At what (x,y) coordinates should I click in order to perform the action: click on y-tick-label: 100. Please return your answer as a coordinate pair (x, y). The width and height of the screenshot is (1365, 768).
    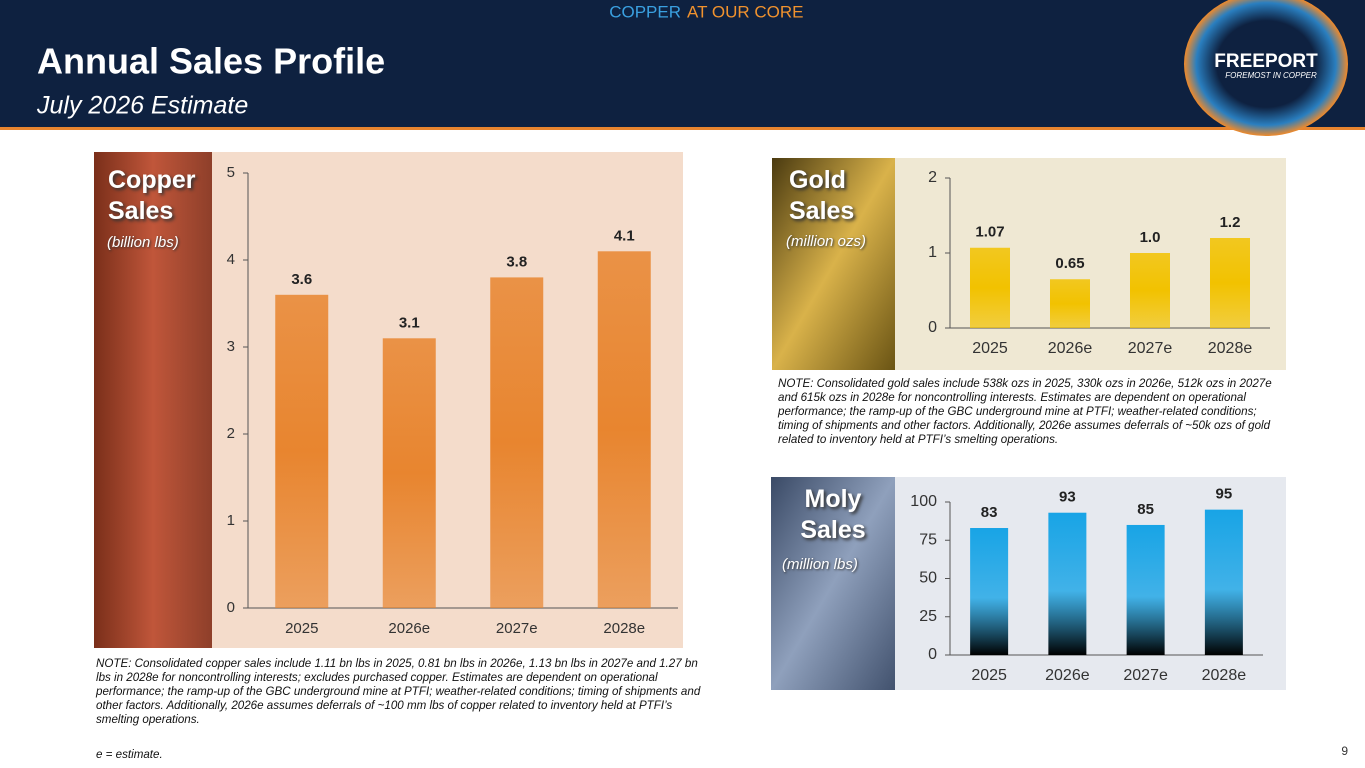
    Looking at the image, I should click on (923, 501).